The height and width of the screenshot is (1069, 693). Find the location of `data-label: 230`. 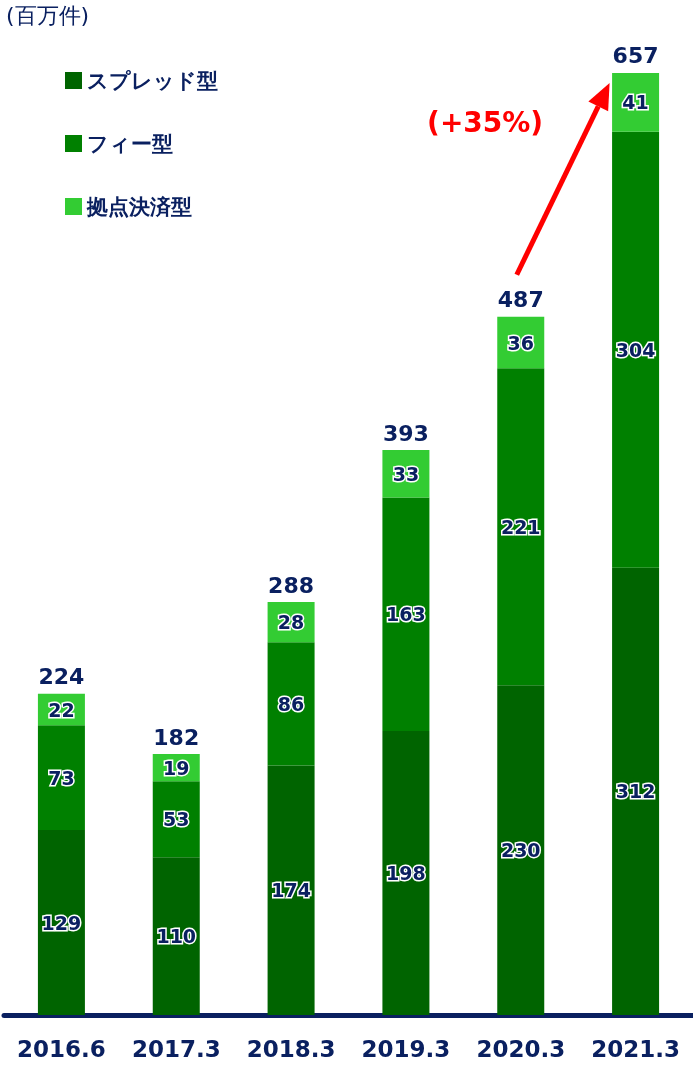

data-label: 230 is located at coordinates (520, 850).